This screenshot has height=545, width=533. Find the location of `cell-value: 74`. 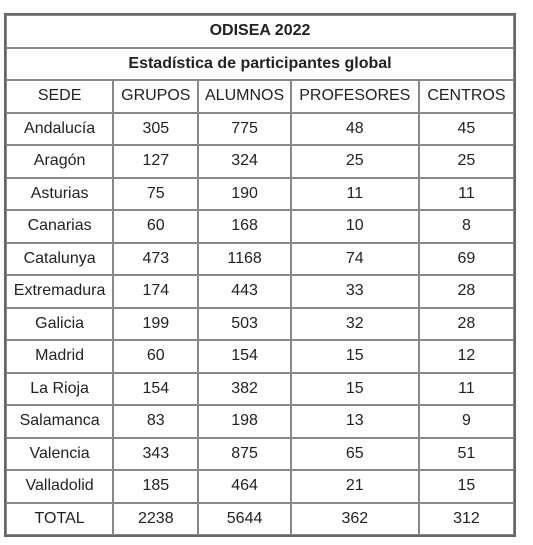

cell-value: 74 is located at coordinates (354, 258).